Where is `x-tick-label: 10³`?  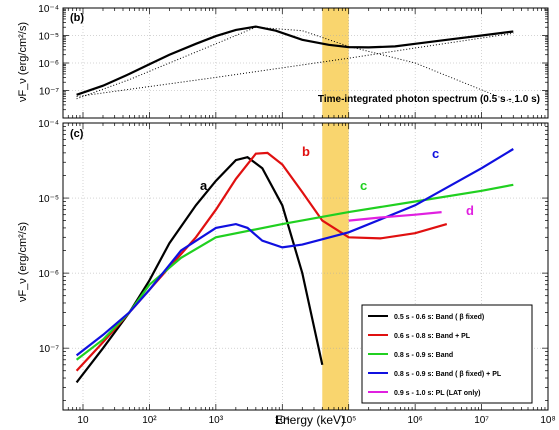
x-tick-label: 10³ is located at coordinates (216, 420).